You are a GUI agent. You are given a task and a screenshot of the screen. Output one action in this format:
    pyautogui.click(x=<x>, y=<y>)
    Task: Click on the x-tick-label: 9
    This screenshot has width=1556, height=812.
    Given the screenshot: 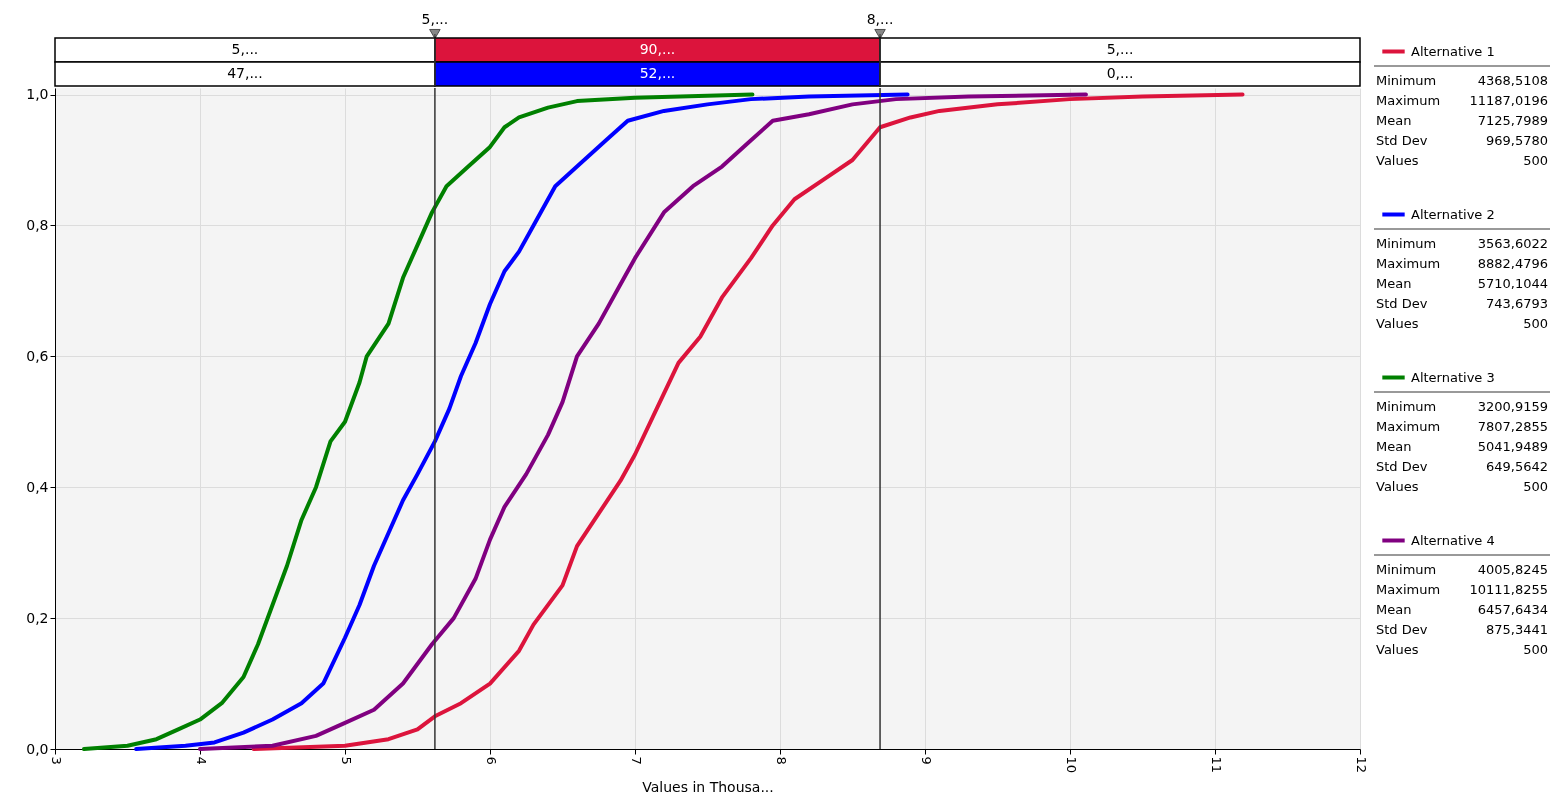 What is the action you would take?
    pyautogui.click(x=926, y=760)
    